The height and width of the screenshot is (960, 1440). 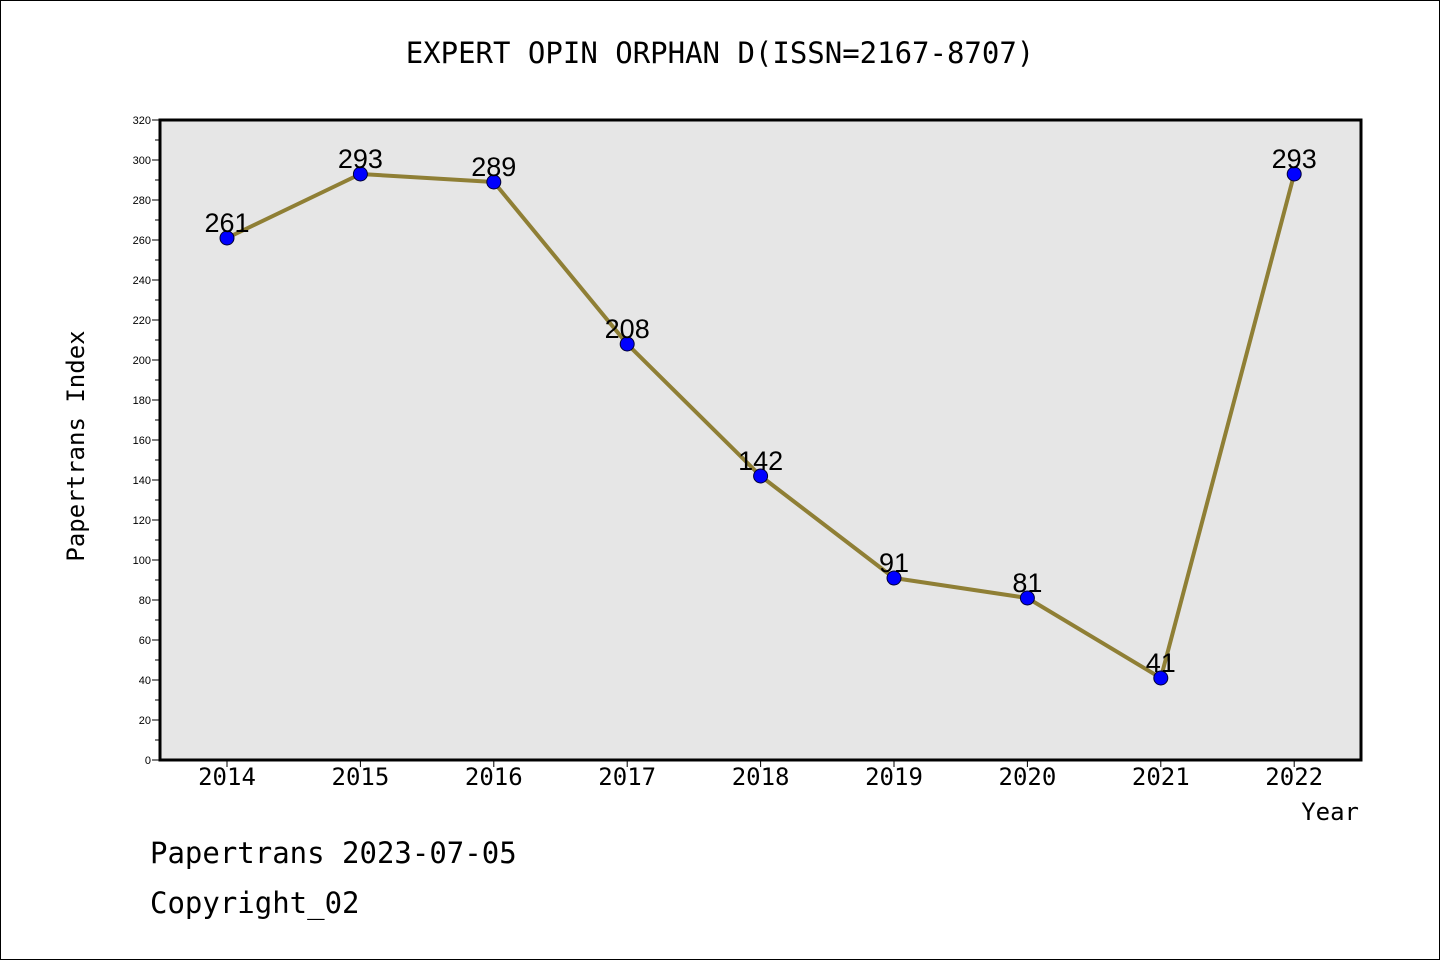 I want to click on x-tick-label: 2022, so click(x=1294, y=777).